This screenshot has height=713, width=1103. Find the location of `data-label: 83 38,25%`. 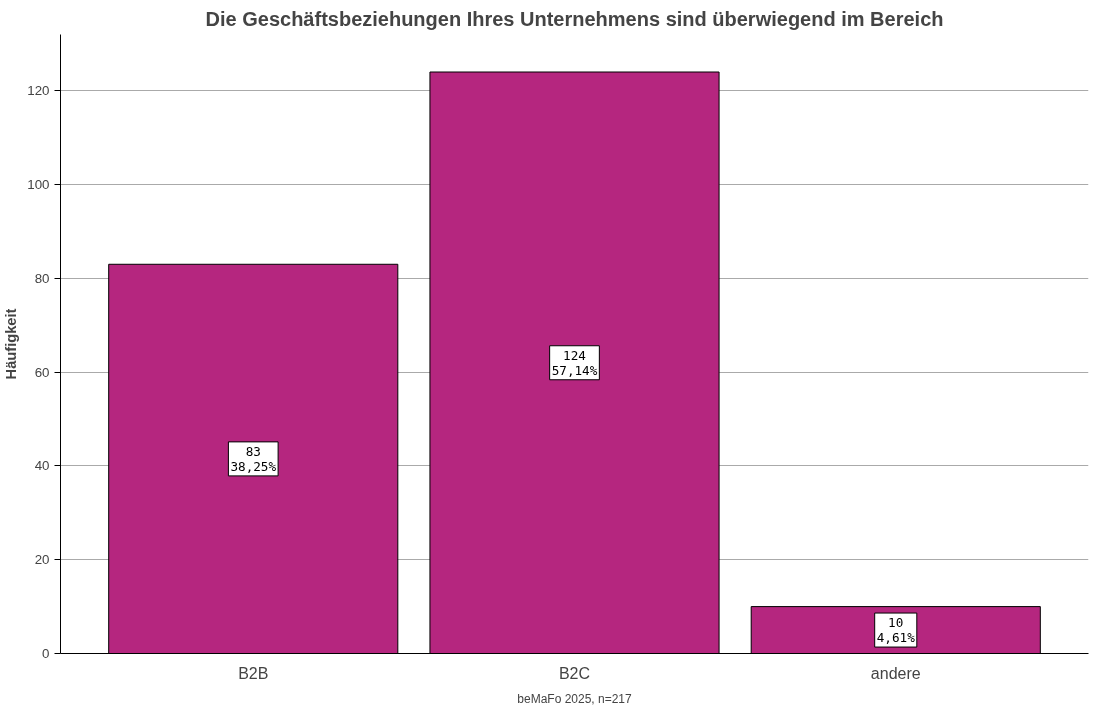

data-label: 83 38,25% is located at coordinates (253, 458).